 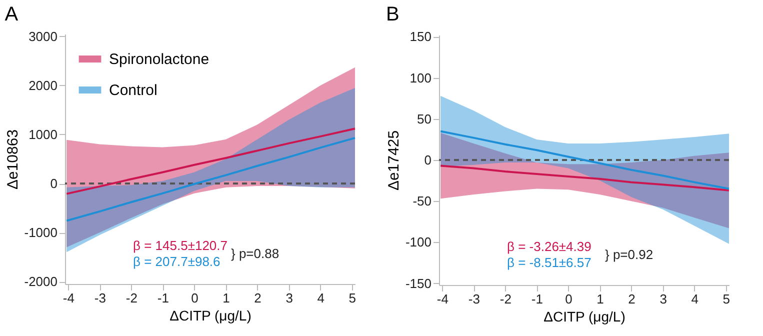 What do you see at coordinates (133, 90) in the screenshot?
I see `legend-label: Control` at bounding box center [133, 90].